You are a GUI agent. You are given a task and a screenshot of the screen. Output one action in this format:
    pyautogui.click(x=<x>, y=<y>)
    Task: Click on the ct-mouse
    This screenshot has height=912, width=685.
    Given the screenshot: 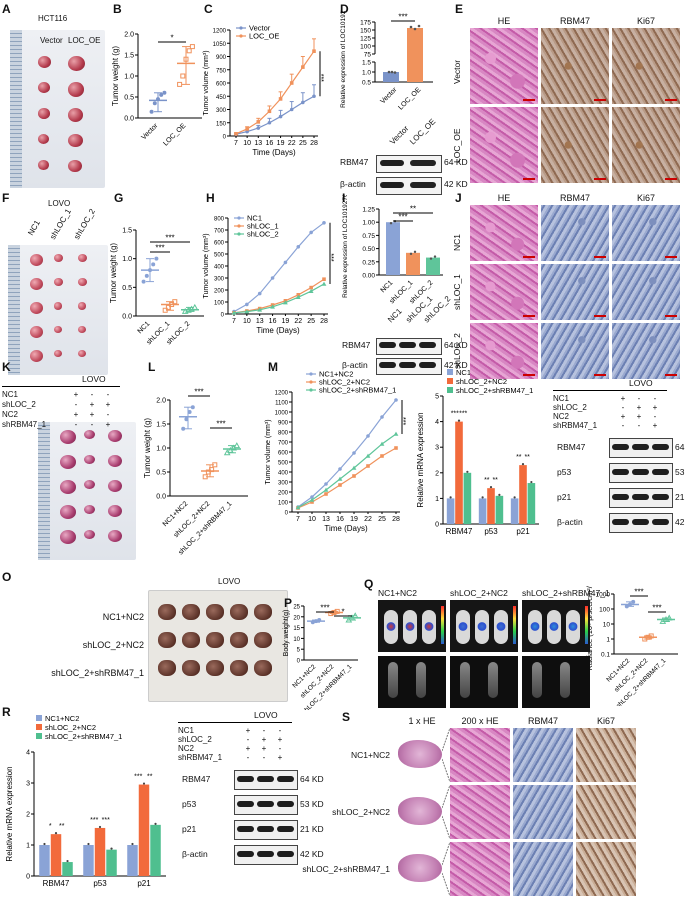 What is the action you would take?
    pyautogui.click(x=465, y=680)
    